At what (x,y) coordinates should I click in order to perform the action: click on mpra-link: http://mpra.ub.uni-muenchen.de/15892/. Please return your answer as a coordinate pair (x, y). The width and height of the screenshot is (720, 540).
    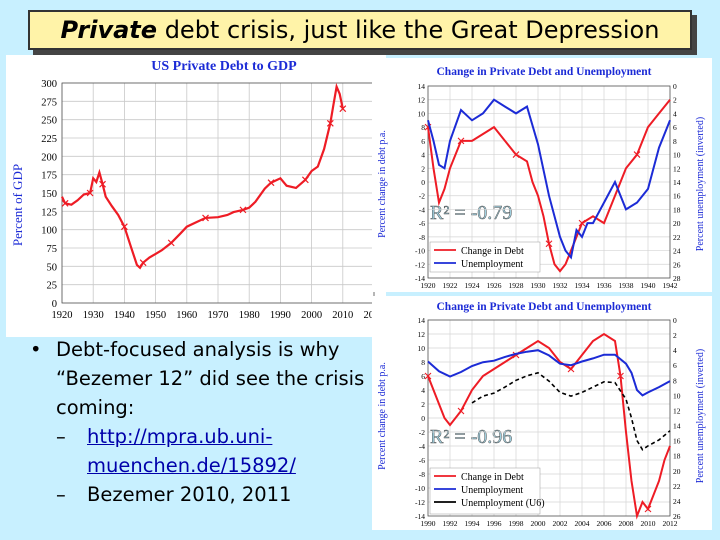
    Looking at the image, I should click on (191, 451).